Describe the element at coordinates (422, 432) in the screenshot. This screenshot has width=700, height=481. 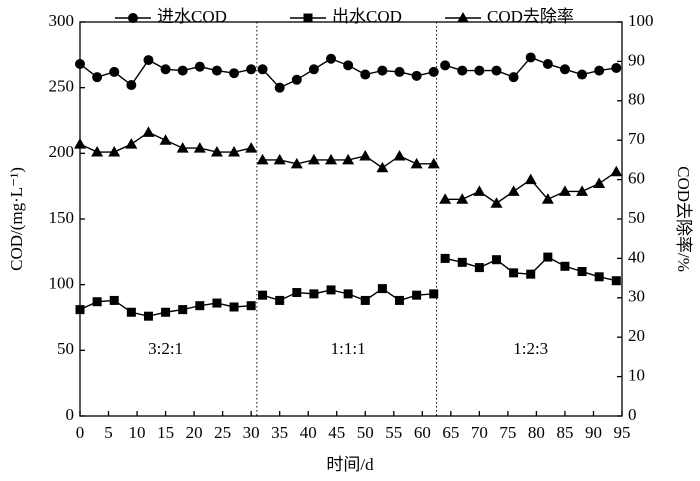
I see `x-tick-label: 60` at that location.